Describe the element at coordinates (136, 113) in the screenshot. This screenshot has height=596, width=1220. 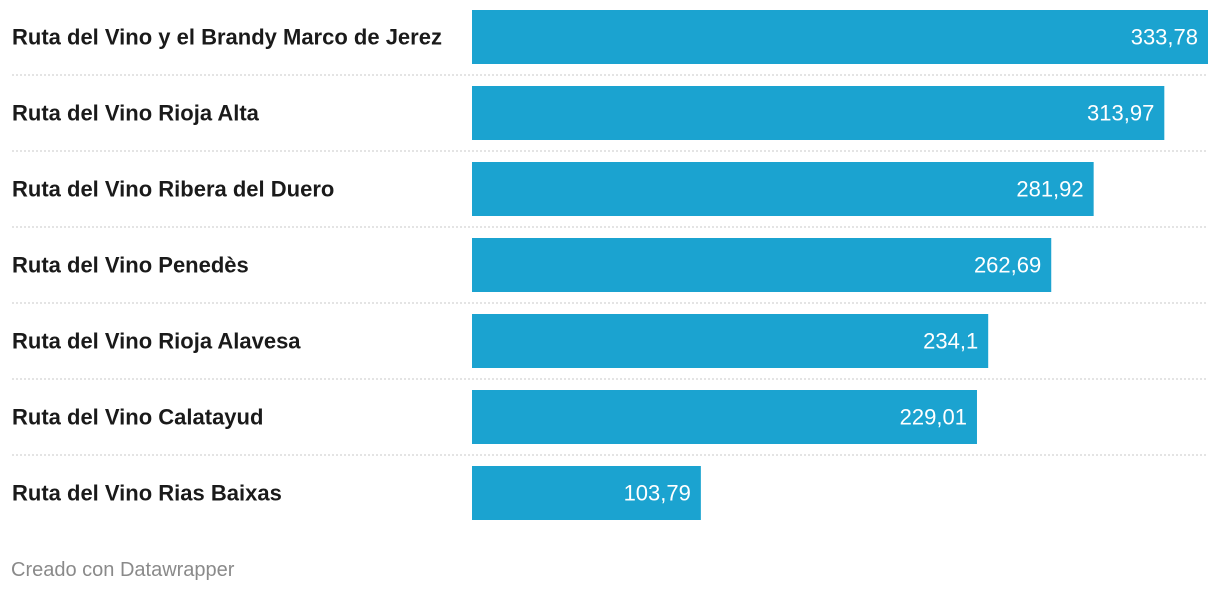
I see `category-label: Ruta del Vino Rioja Alta` at that location.